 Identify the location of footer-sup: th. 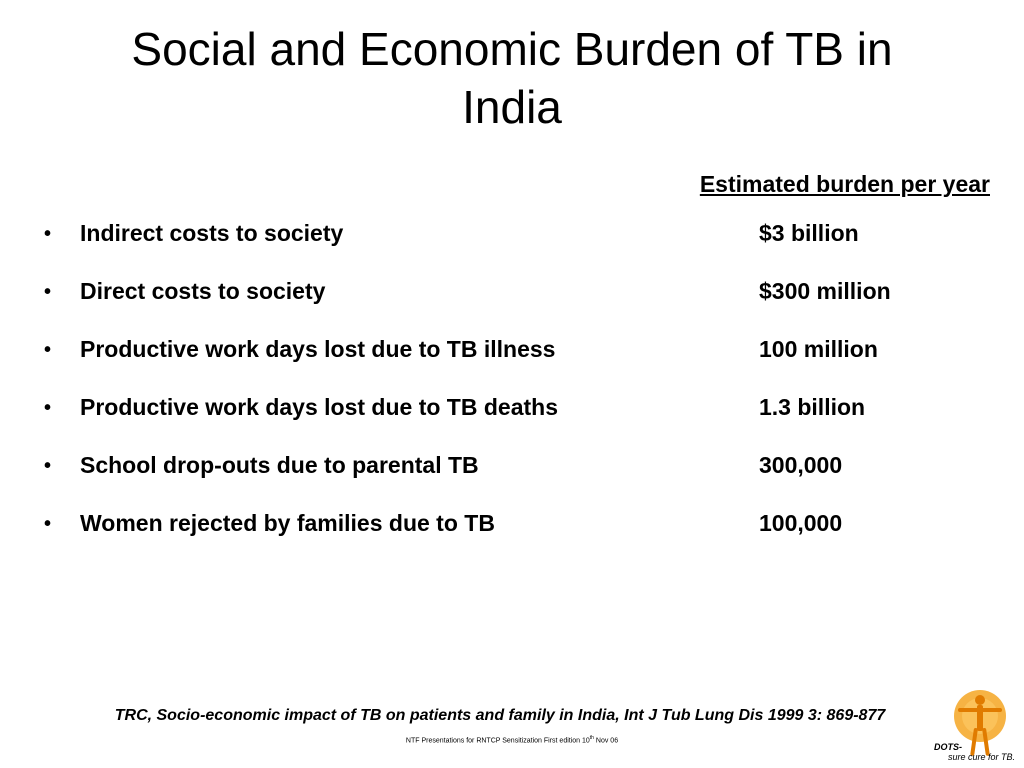
(591, 738).